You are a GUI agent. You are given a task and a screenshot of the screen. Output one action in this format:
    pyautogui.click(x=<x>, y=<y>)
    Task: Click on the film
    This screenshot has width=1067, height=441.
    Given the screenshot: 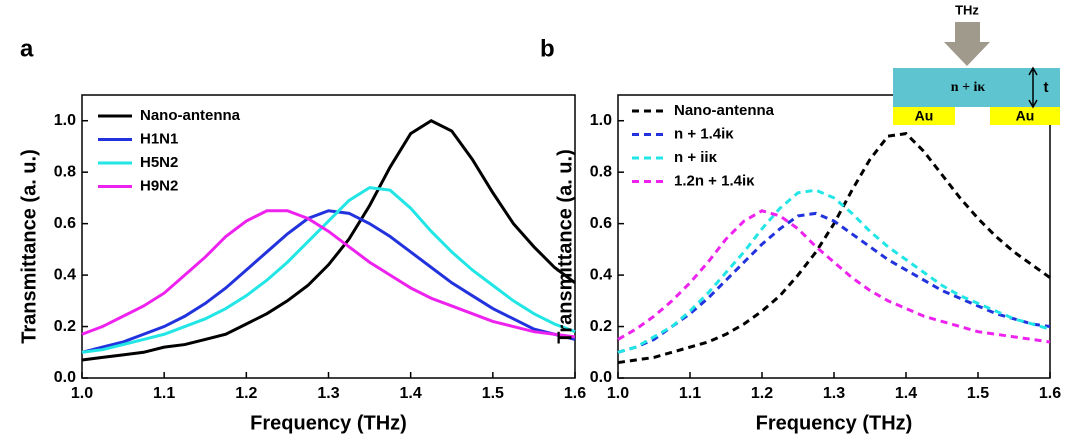 What is the action you would take?
    pyautogui.click(x=976, y=87)
    